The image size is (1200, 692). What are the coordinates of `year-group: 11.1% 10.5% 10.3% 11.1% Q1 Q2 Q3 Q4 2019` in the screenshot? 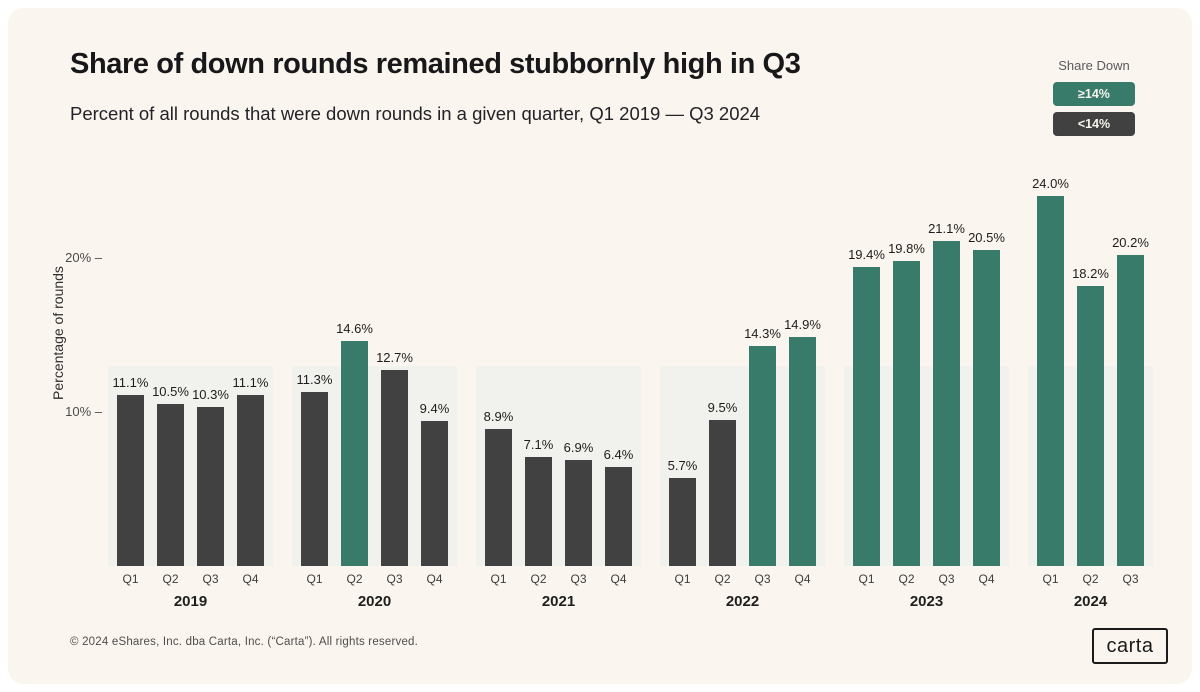 It's located at (190, 403).